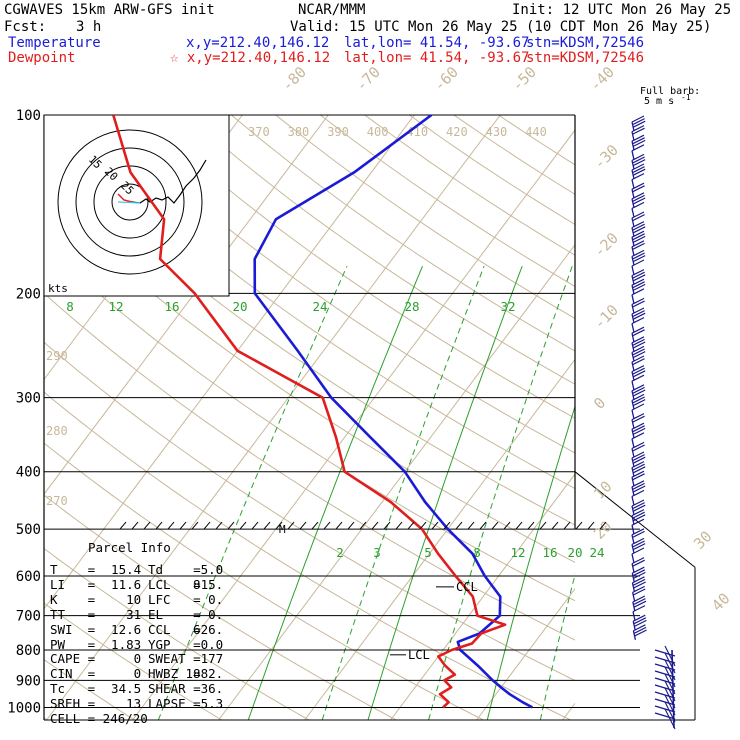  Describe the element at coordinates (497, 132) in the screenshot. I see `theta-label: 430` at that location.